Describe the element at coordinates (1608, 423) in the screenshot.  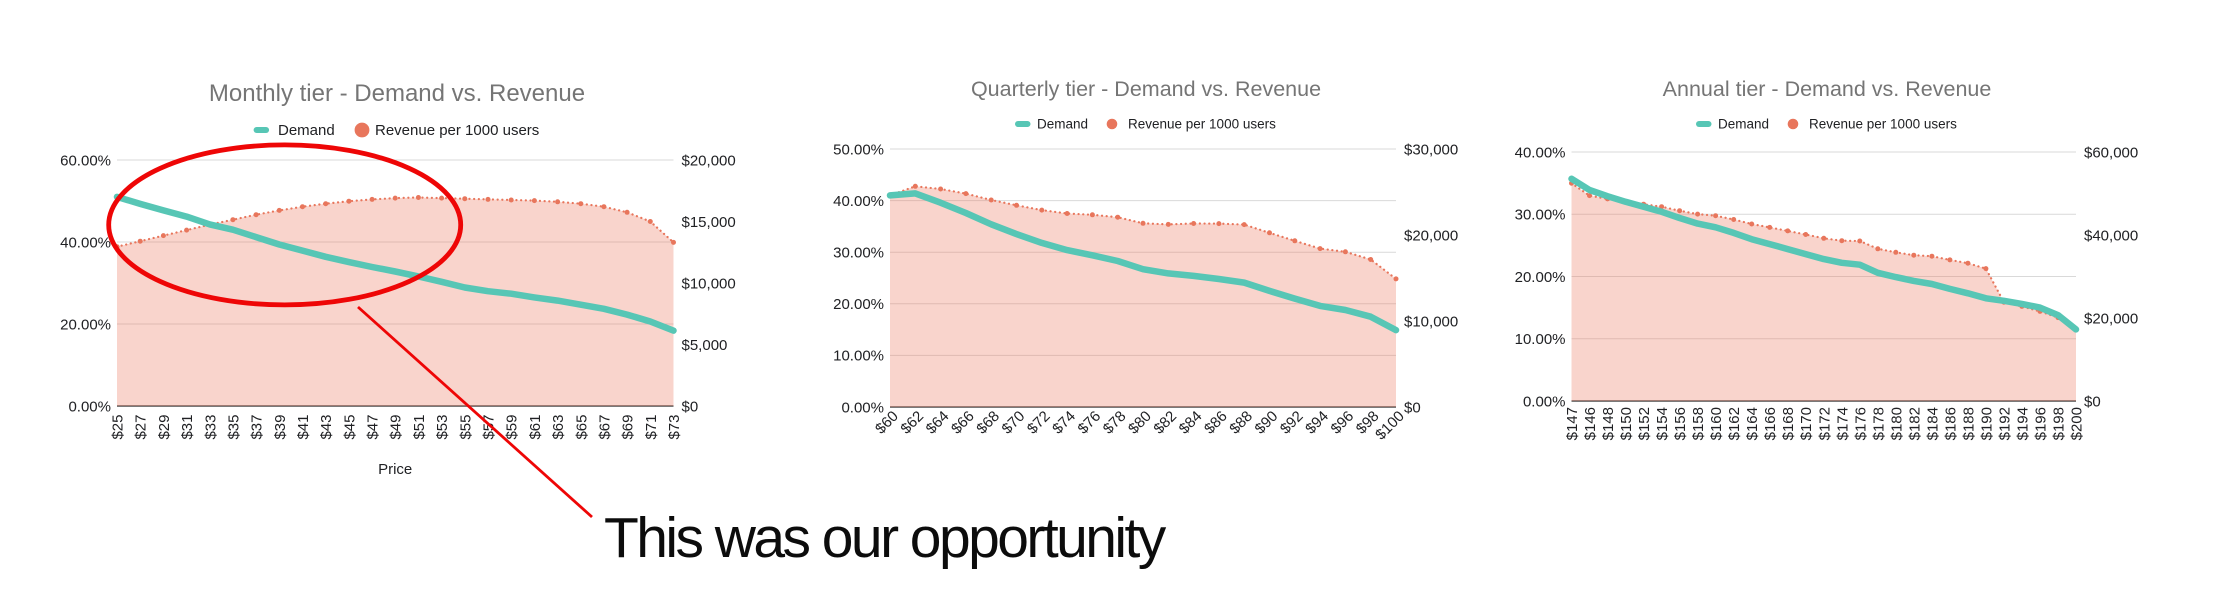
I see `svg-text: $148` at that location.